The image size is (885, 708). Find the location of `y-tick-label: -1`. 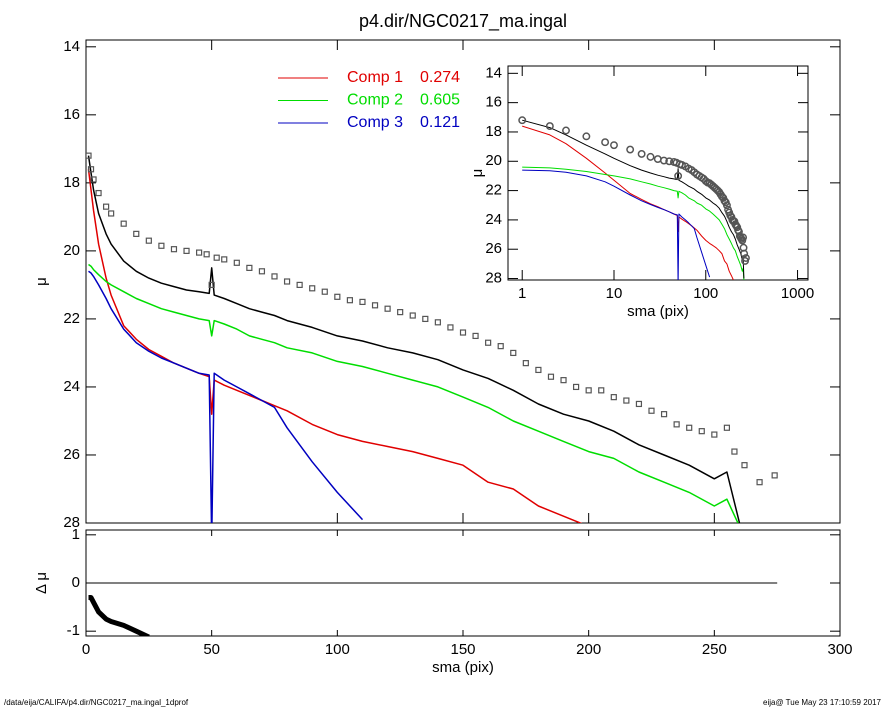

y-tick-label: -1 is located at coordinates (73, 630).